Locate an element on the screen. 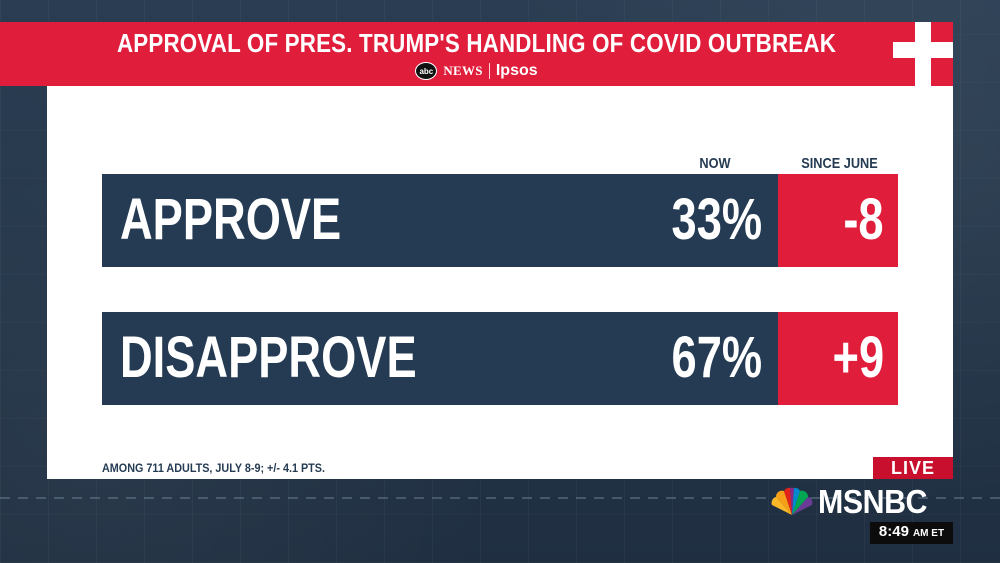 This screenshot has height=563, width=1000. row-label: DISAPPROVE is located at coordinates (268, 357).